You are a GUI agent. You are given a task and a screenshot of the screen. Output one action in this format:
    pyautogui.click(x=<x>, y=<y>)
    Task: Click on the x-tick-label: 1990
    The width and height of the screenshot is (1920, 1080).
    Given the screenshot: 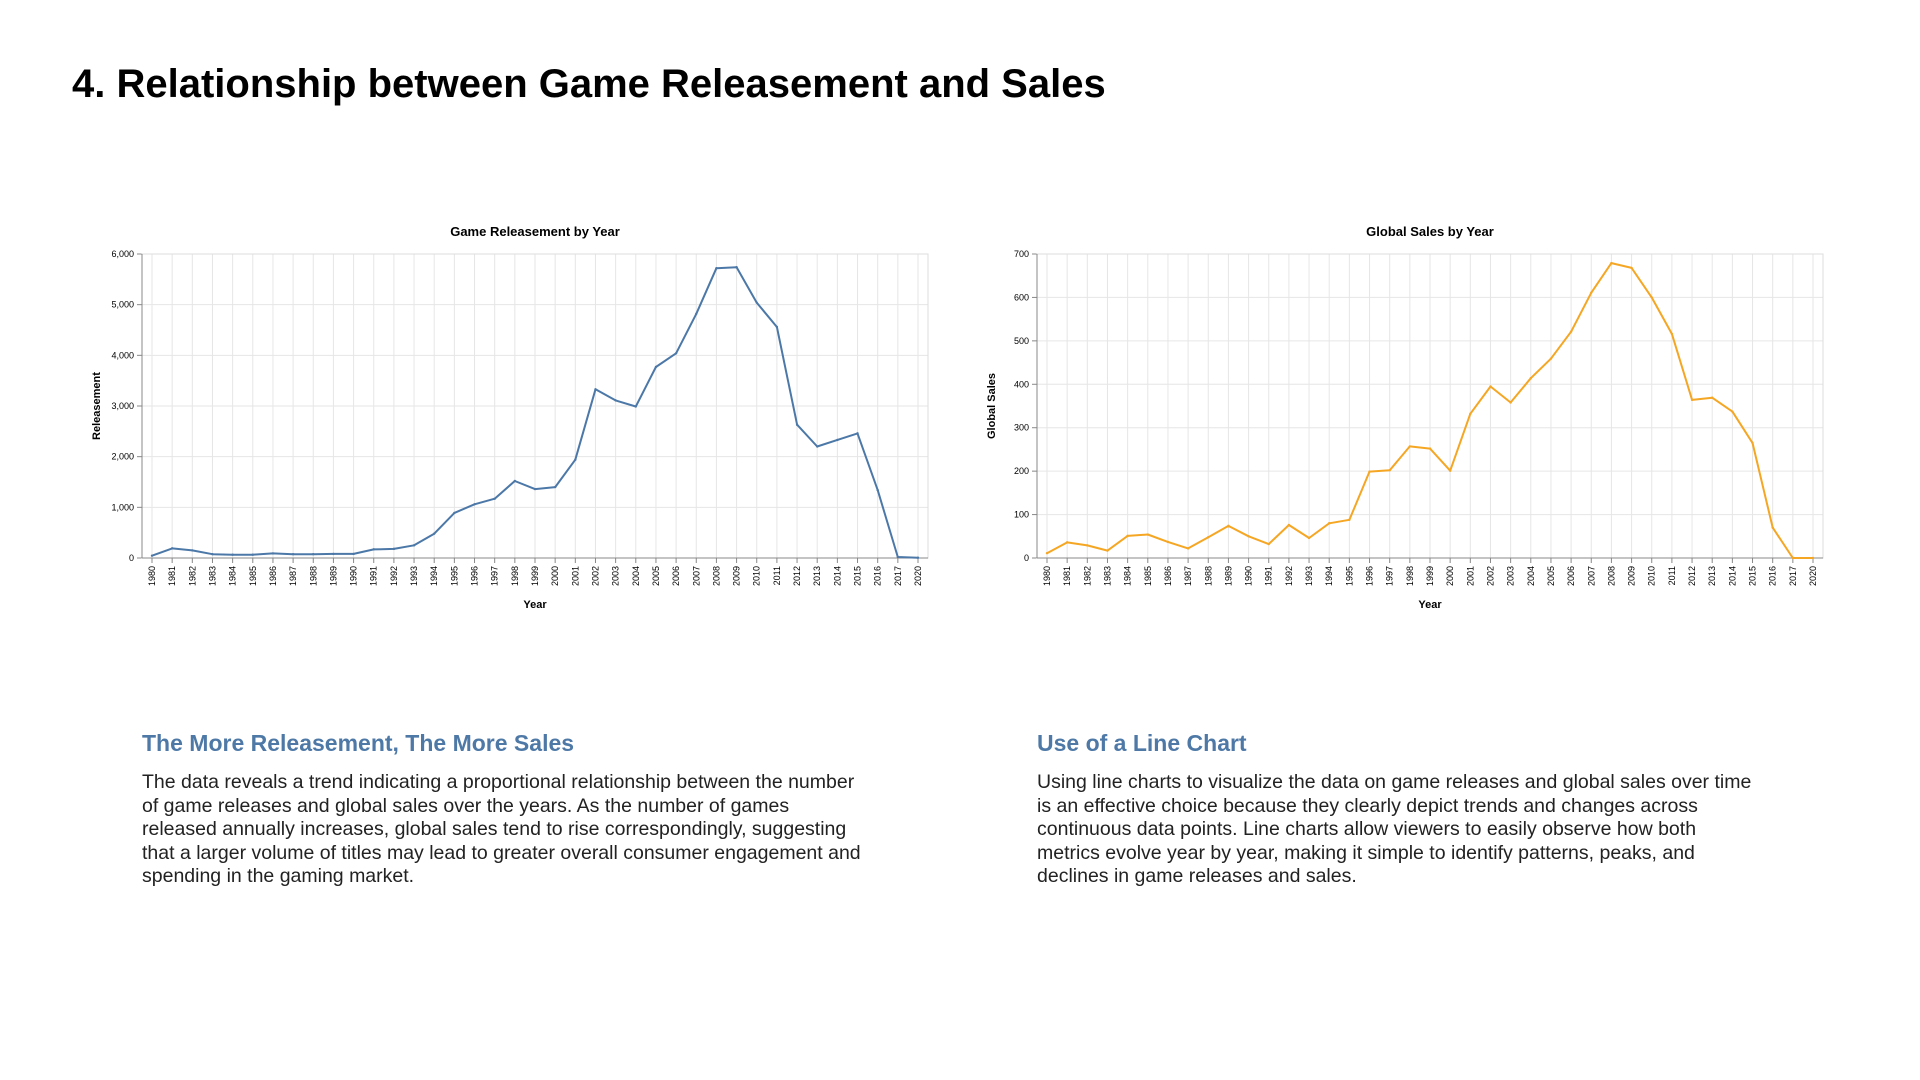 What is the action you would take?
    pyautogui.click(x=1249, y=576)
    